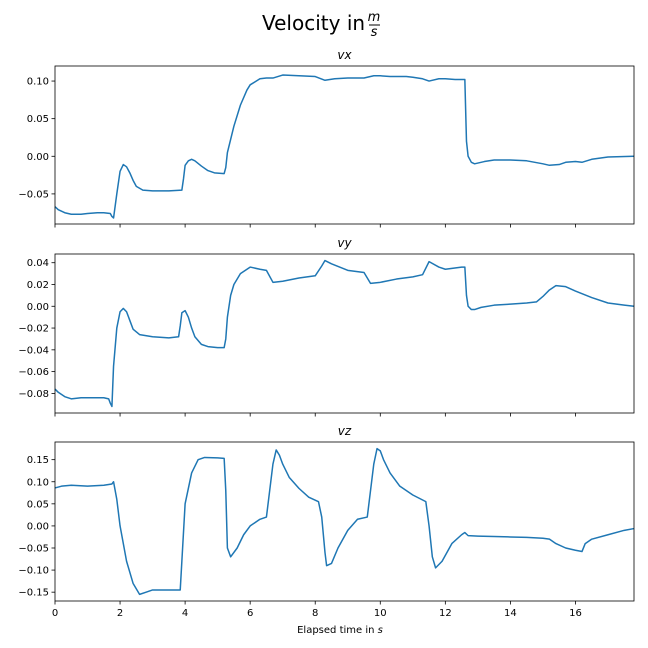 This screenshot has width=648, height=648. Describe the element at coordinates (120, 613) in the screenshot. I see `vz-xtick-label: 2` at that location.